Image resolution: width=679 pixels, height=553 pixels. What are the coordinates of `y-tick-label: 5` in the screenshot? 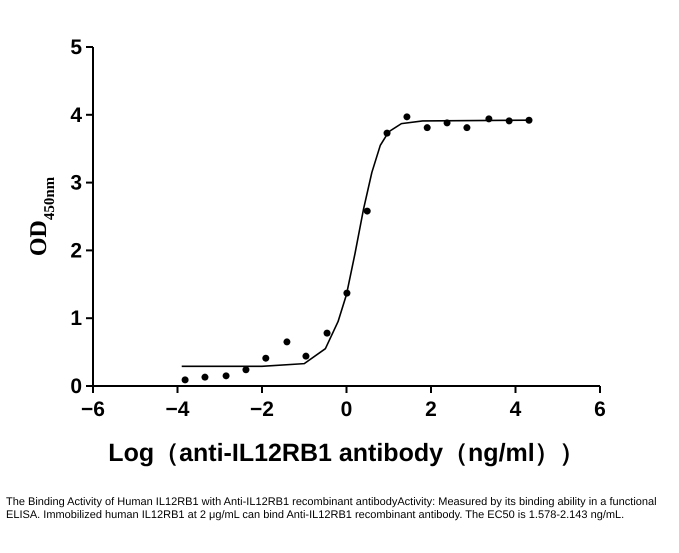 It's located at (76, 47).